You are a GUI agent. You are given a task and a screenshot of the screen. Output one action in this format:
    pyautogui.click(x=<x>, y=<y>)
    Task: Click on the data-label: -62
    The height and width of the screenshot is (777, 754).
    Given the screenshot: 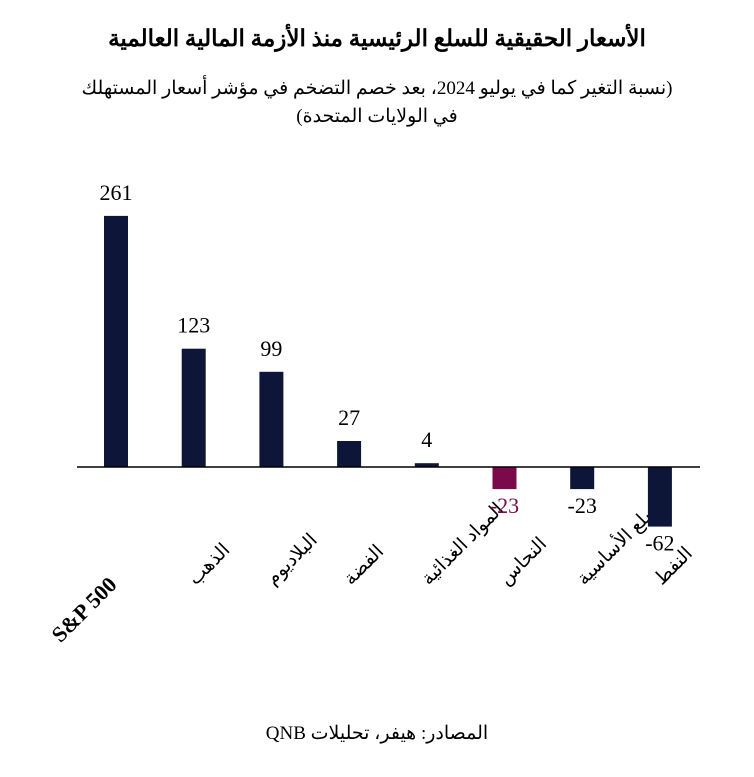 What is the action you would take?
    pyautogui.click(x=659, y=543)
    